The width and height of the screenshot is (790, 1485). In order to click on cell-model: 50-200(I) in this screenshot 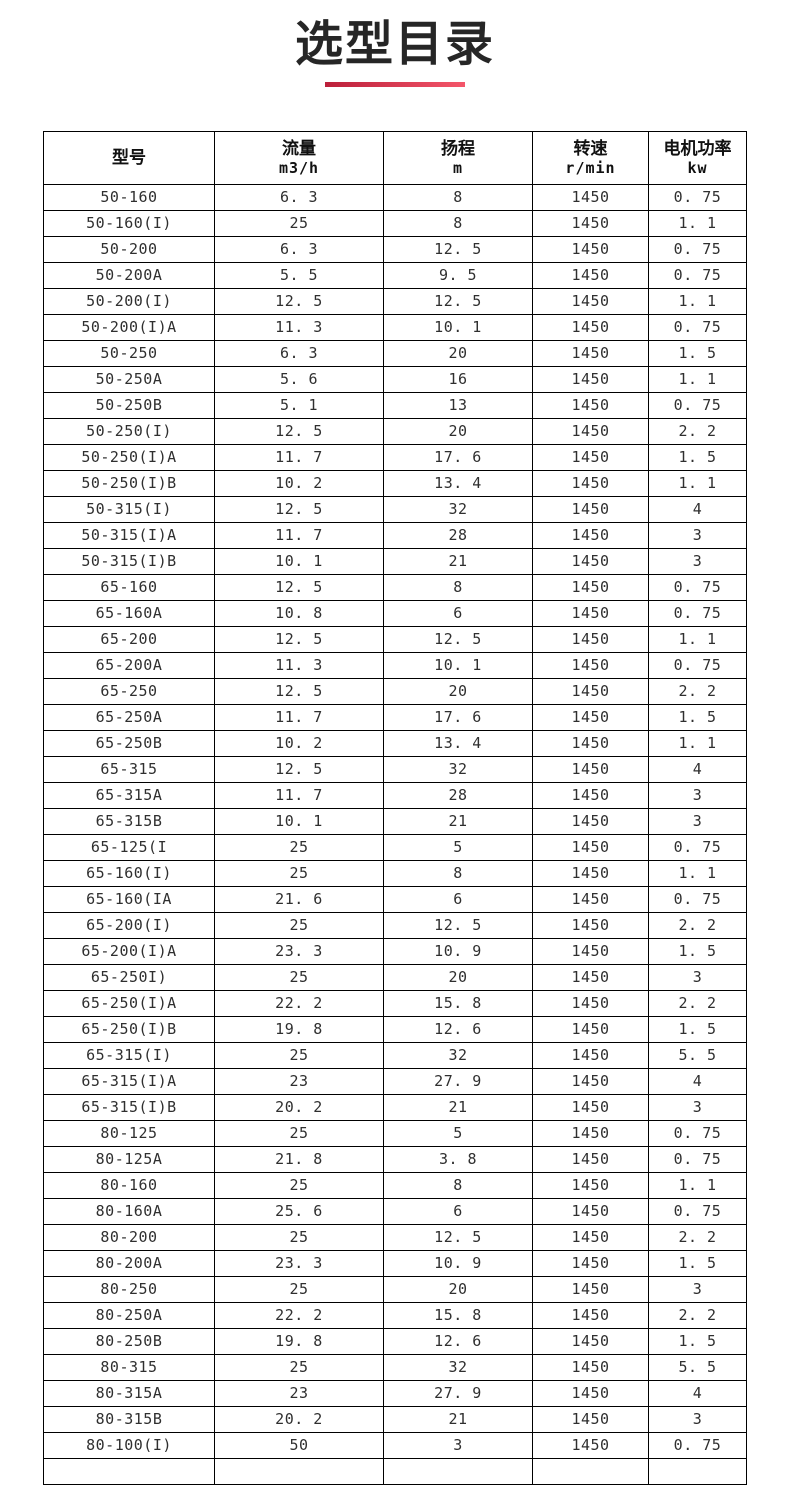, I will do `click(129, 301)`.